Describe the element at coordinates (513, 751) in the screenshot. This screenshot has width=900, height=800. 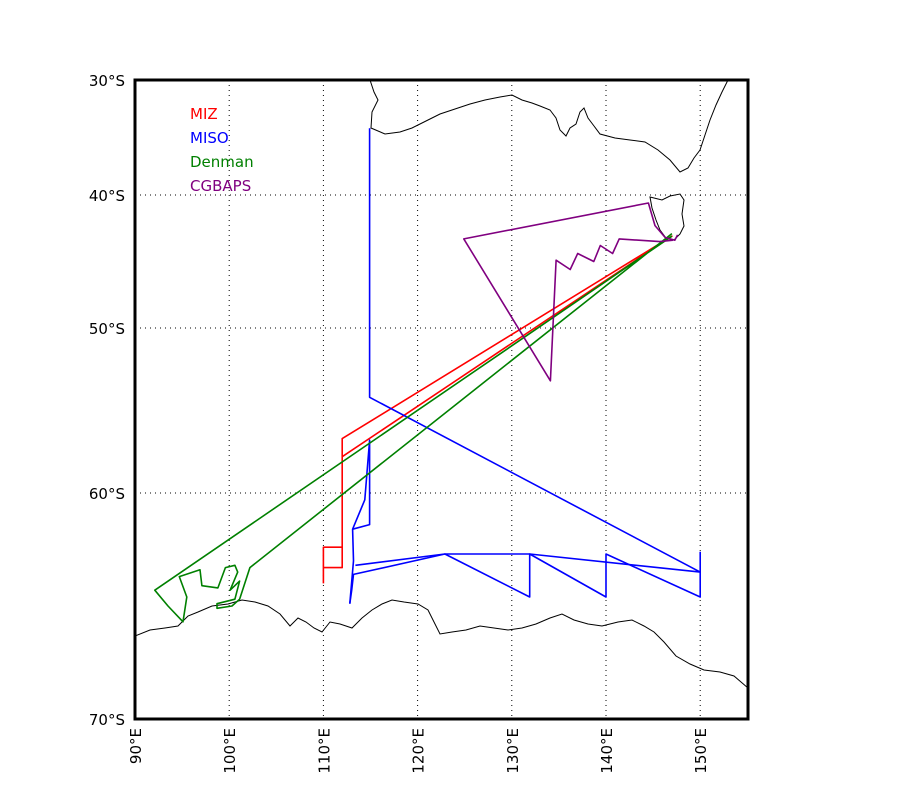
I see `x-tick-label: 130°E` at that location.